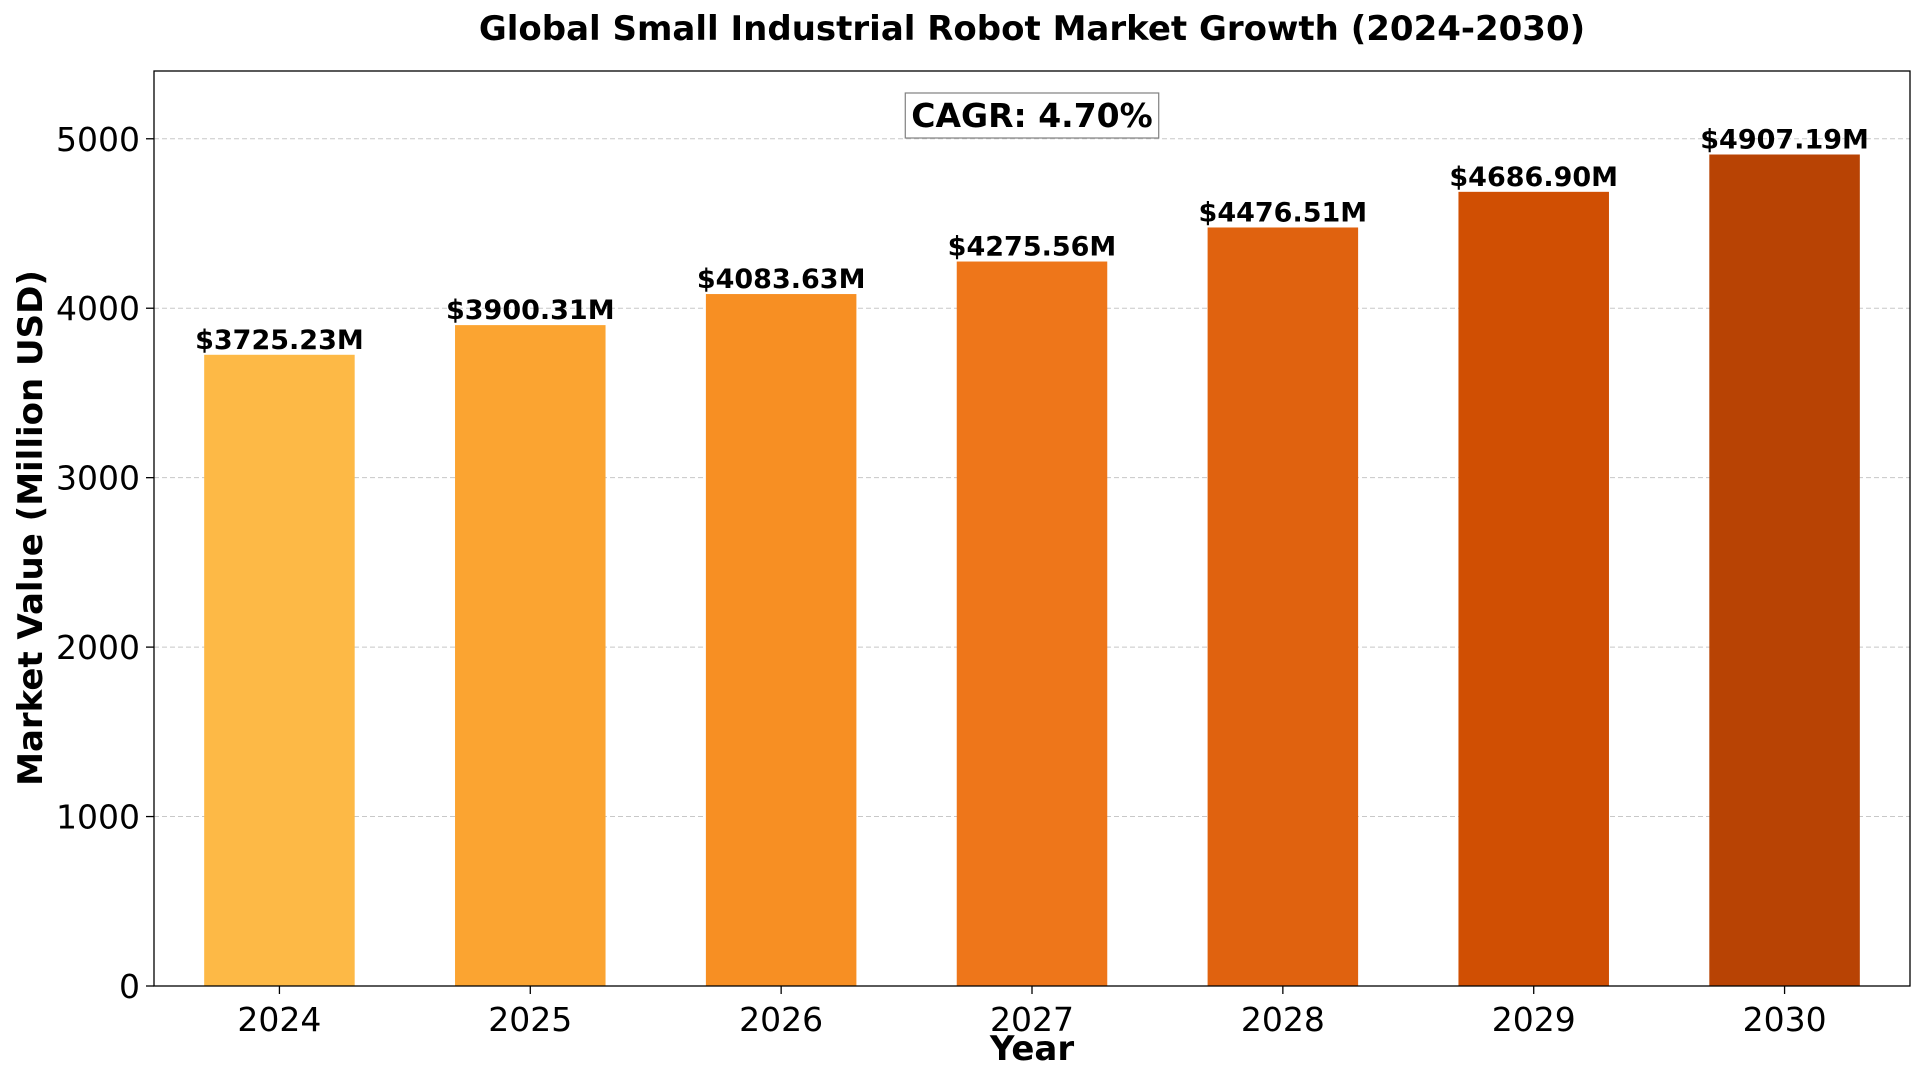 The height and width of the screenshot is (1080, 1920). What do you see at coordinates (1032, 1019) in the screenshot?
I see `x-tick-label-2027: 2027` at bounding box center [1032, 1019].